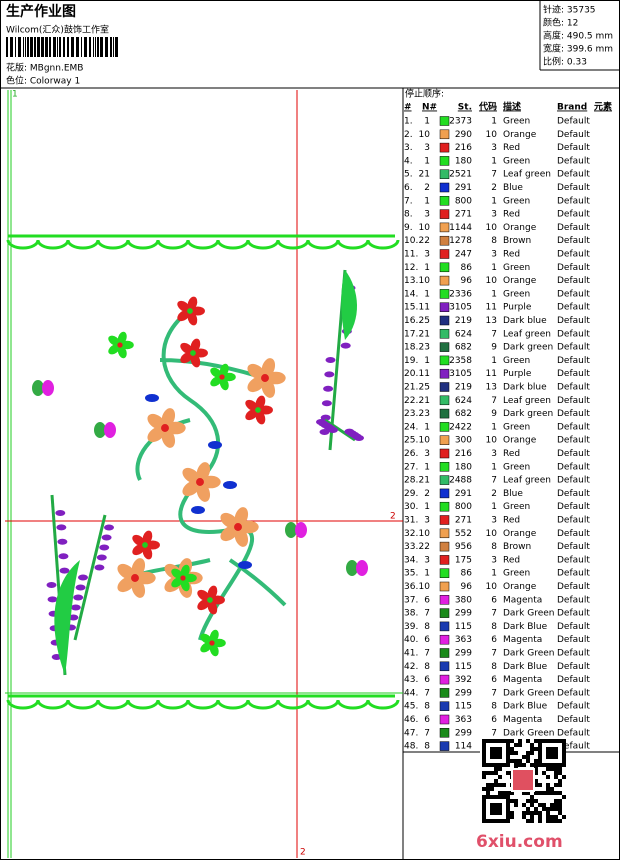 Image resolution: width=620 pixels, height=860 pixels. What do you see at coordinates (408, 215) in the screenshot?
I see `row-number: 8.` at bounding box center [408, 215].